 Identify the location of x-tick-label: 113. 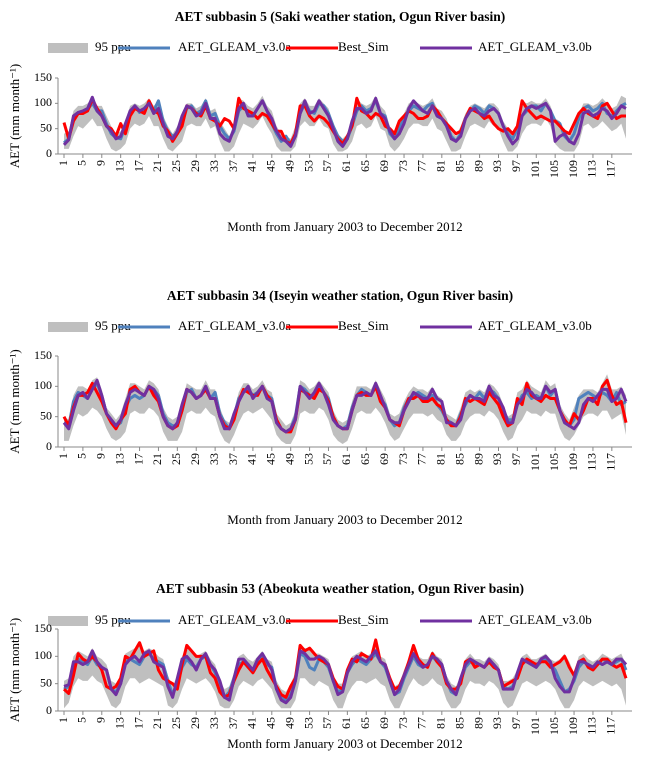
(592, 169).